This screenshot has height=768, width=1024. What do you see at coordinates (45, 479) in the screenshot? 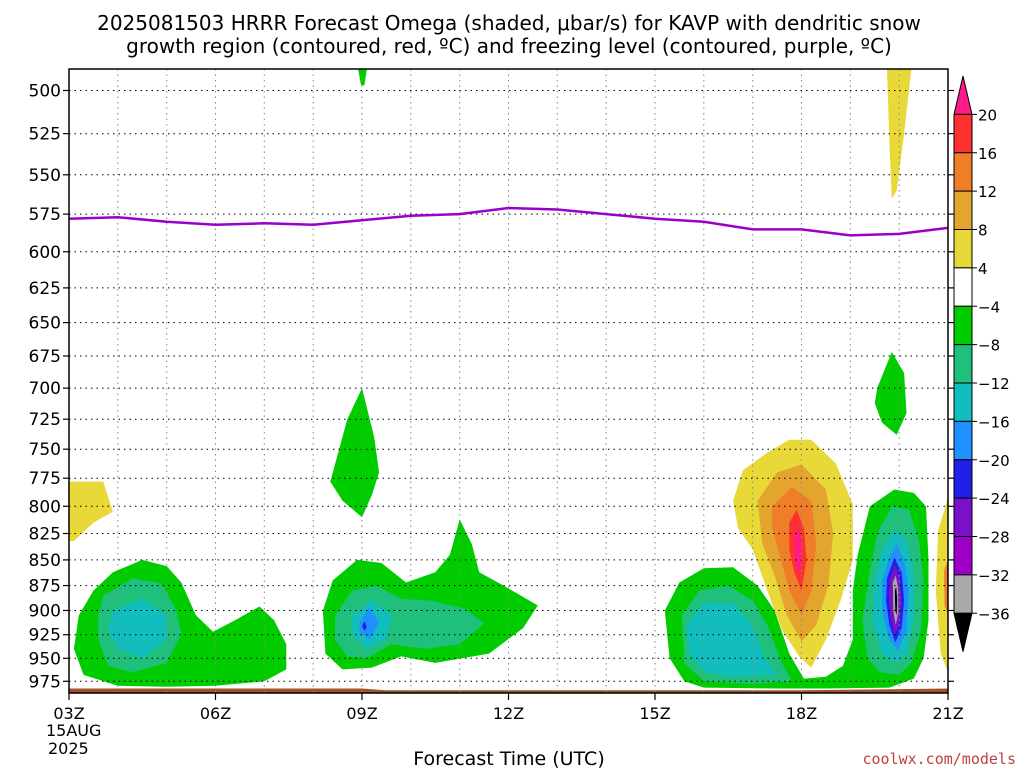
I see `y-tick-label-11: 775` at bounding box center [45, 479].